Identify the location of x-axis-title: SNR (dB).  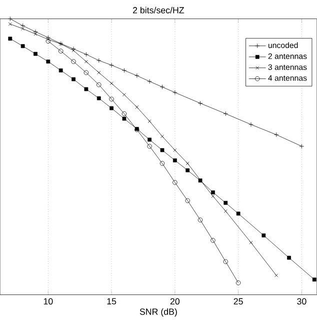
(158, 312).